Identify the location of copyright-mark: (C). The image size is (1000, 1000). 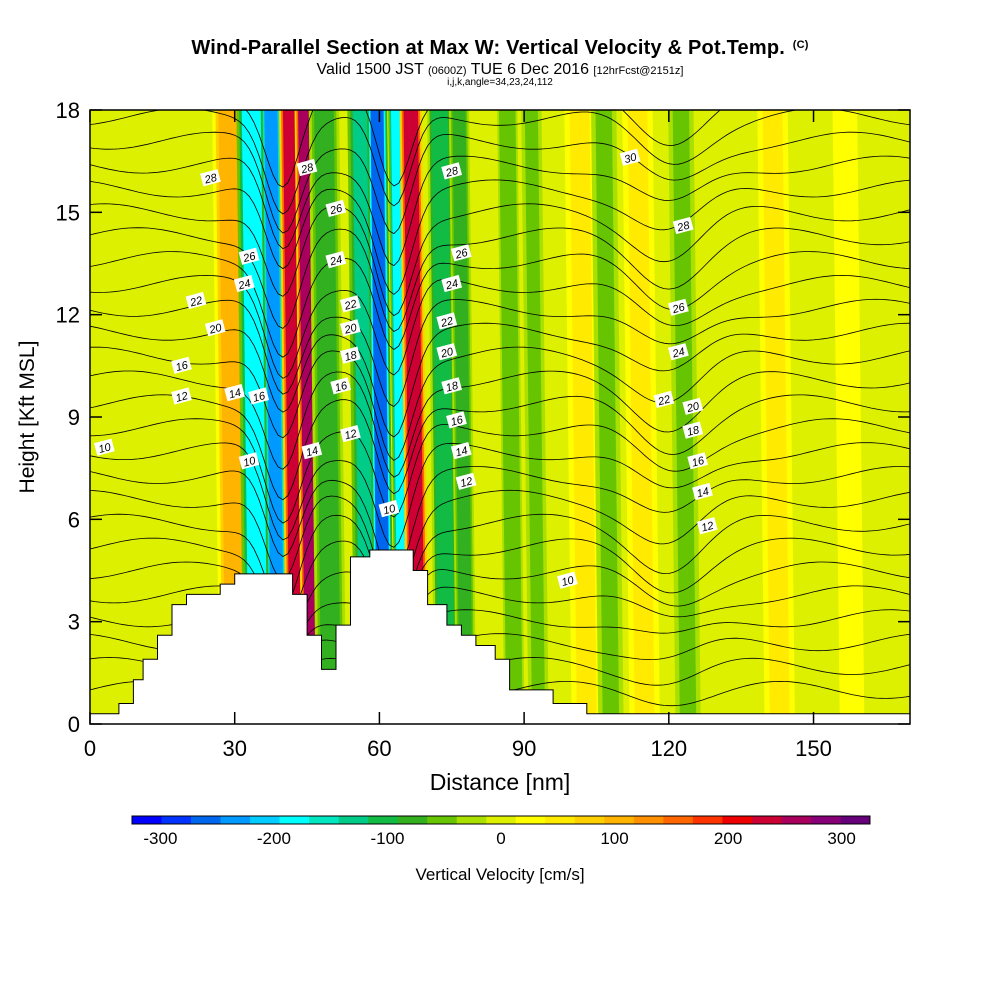
(800, 45).